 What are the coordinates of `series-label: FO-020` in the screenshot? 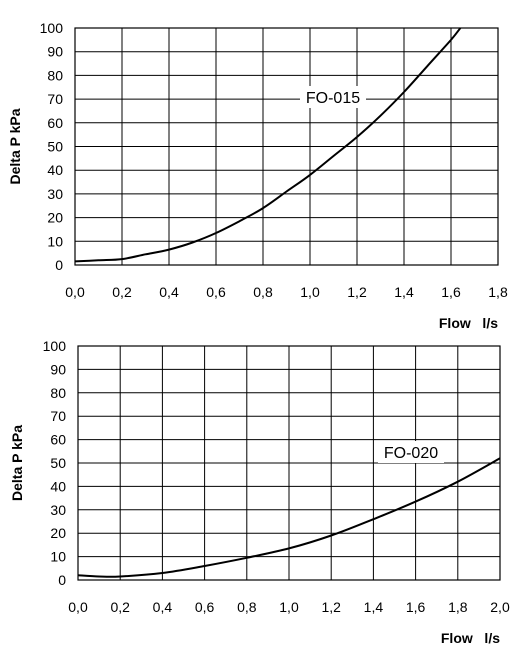 It's located at (411, 453).